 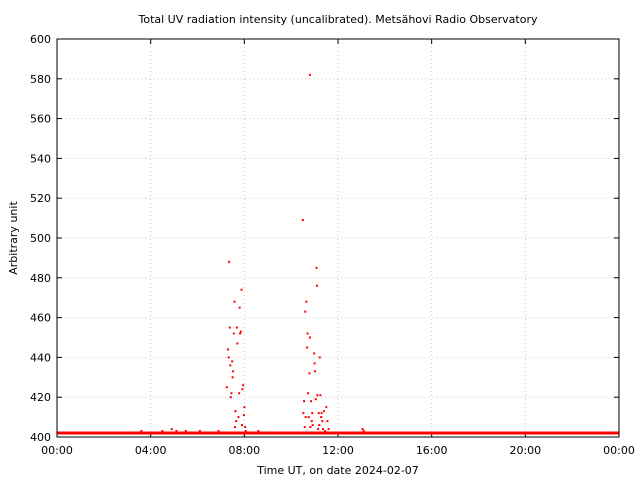 What do you see at coordinates (40, 397) in the screenshot?
I see `y-tick-label: 420` at bounding box center [40, 397].